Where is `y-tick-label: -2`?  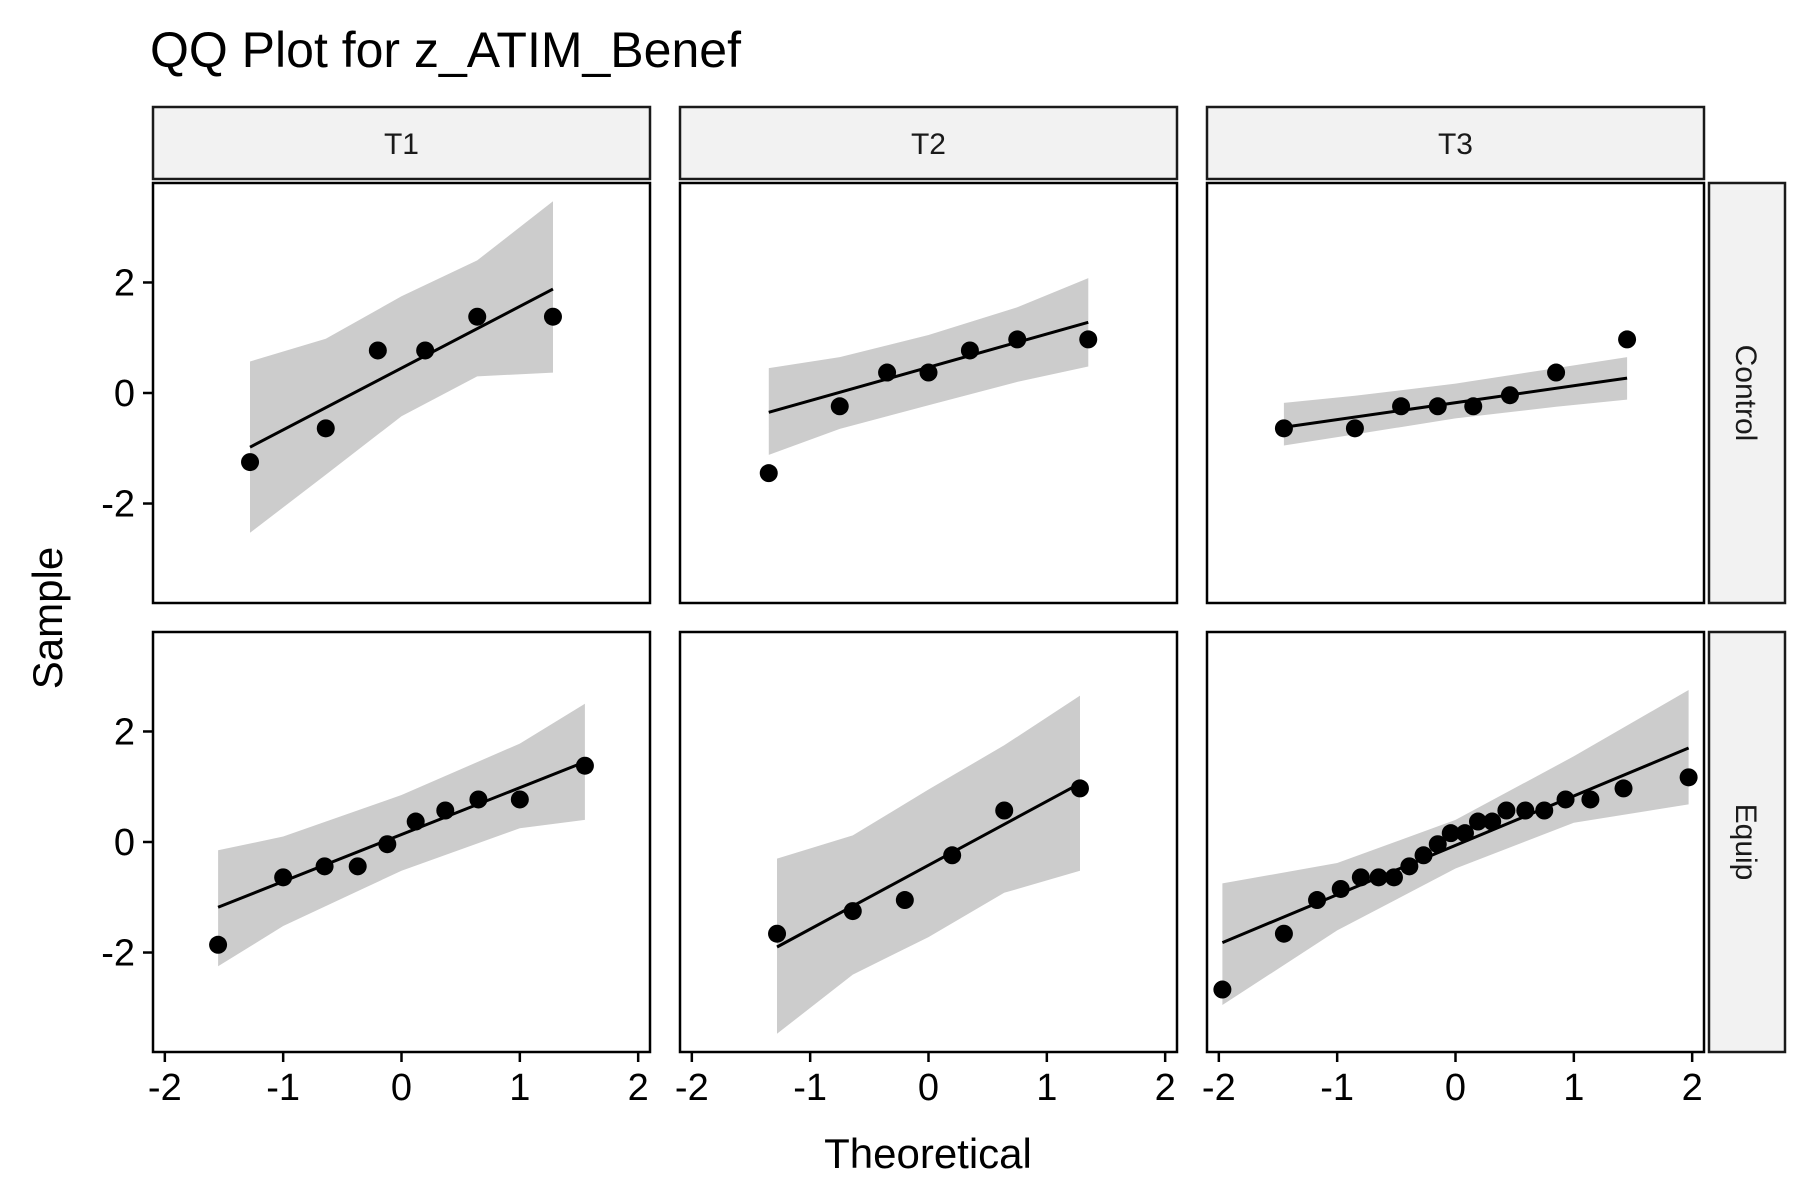
y-tick-label: -2 is located at coordinates (118, 954).